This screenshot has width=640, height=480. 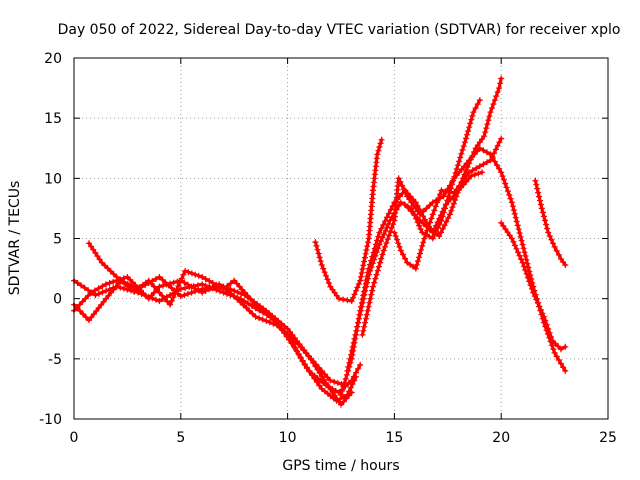 I want to click on x-axis-label: GPS time / hours, so click(x=340, y=466).